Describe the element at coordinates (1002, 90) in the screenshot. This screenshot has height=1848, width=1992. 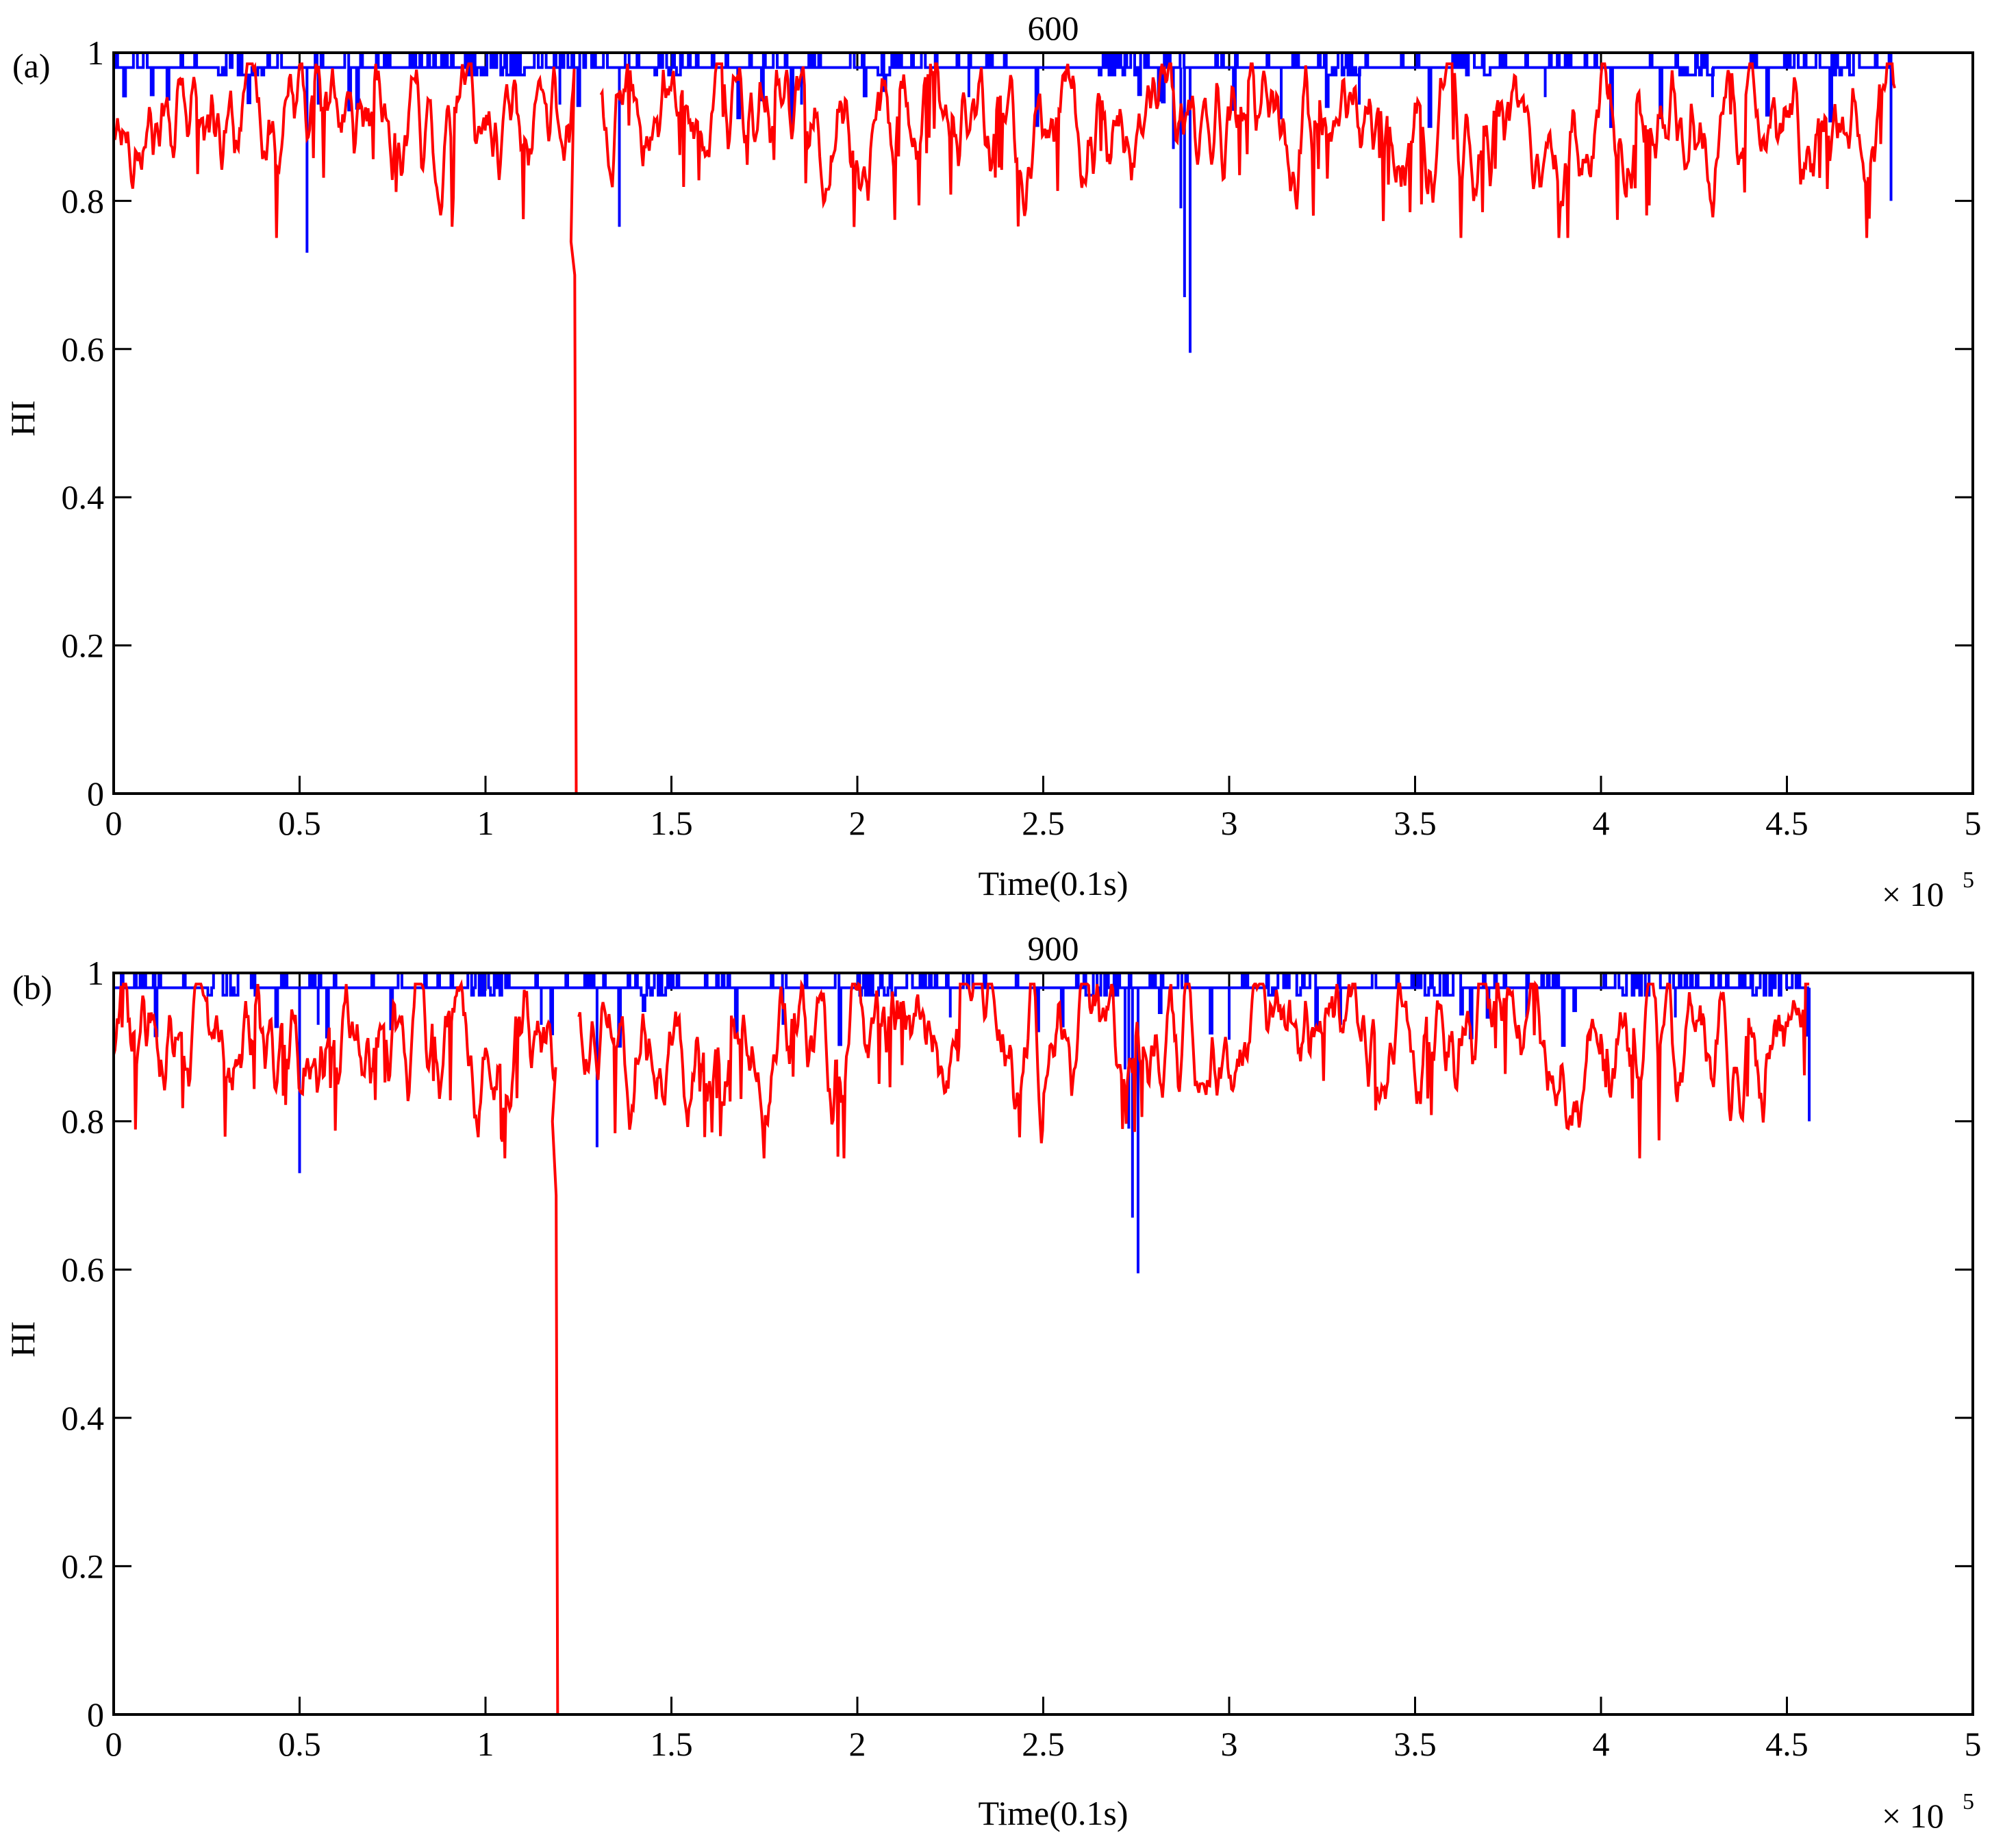
I see `series-line-blue` at that location.